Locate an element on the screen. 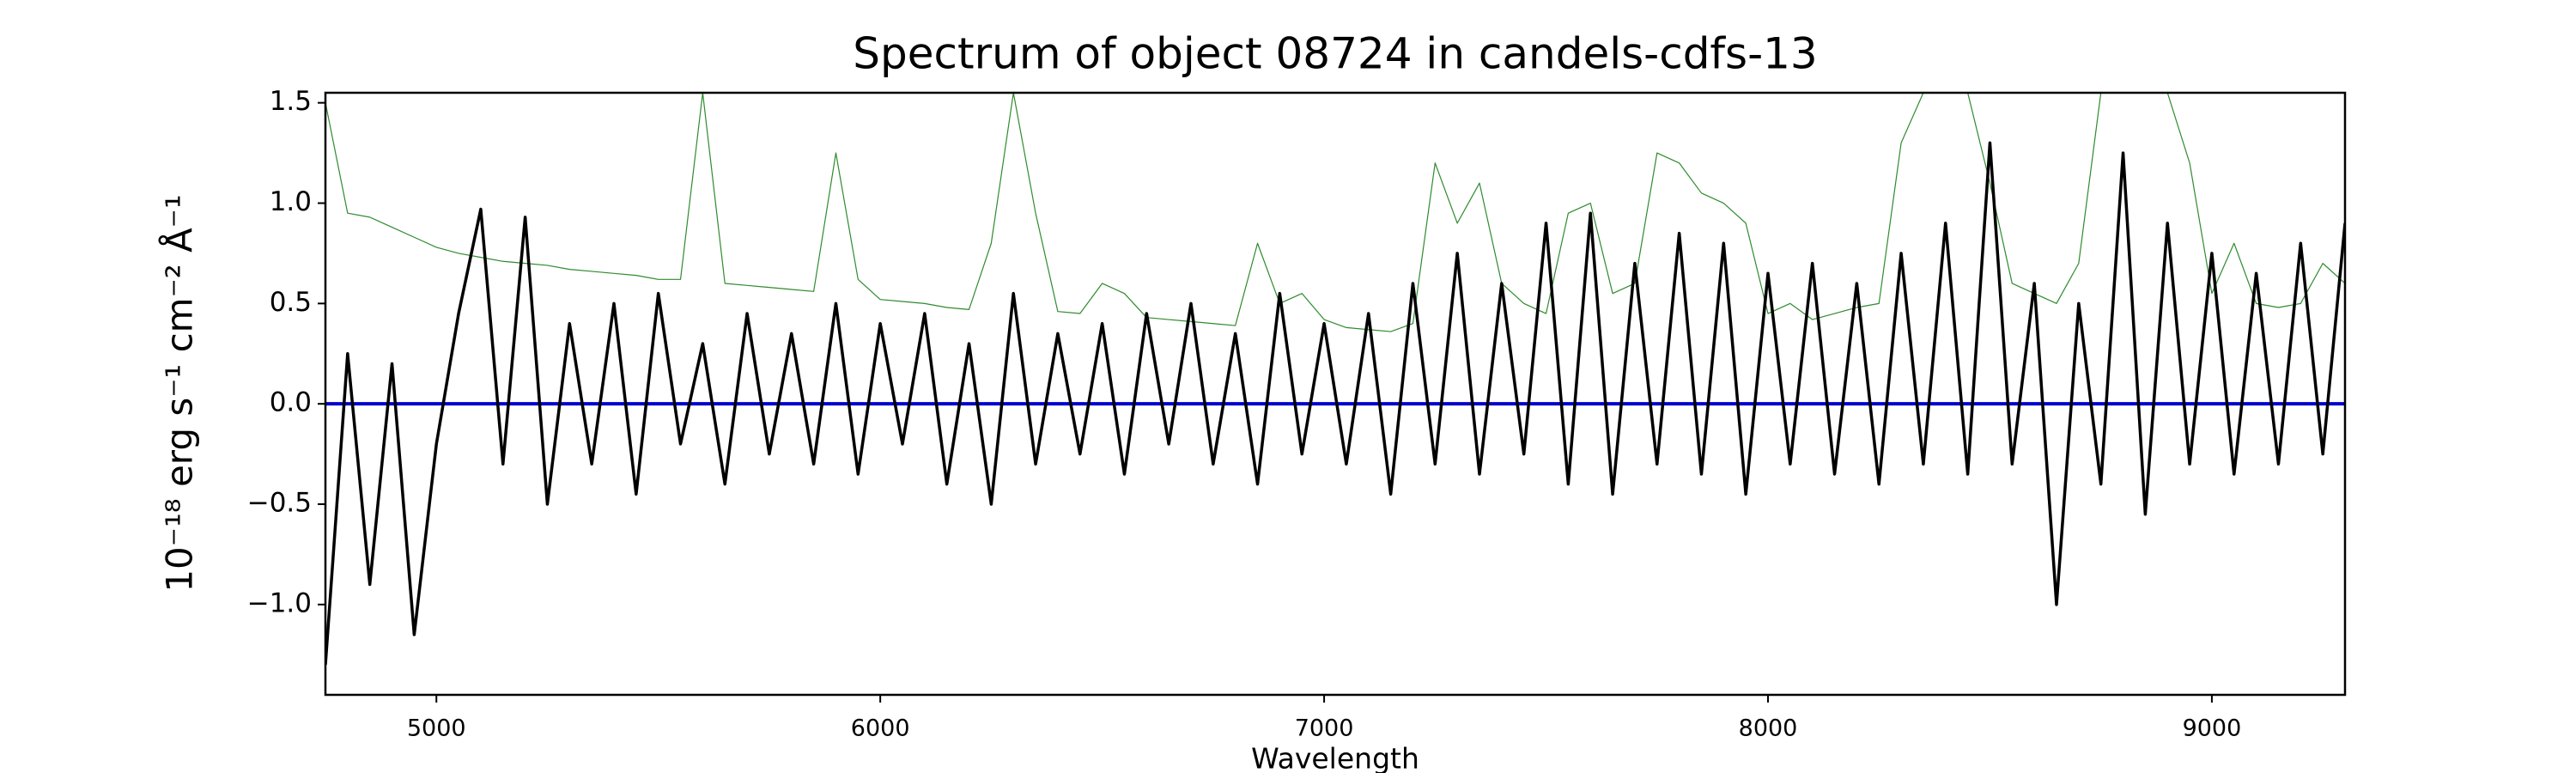 The width and height of the screenshot is (2576, 773). y-tick-label: 1.0 is located at coordinates (291, 201).